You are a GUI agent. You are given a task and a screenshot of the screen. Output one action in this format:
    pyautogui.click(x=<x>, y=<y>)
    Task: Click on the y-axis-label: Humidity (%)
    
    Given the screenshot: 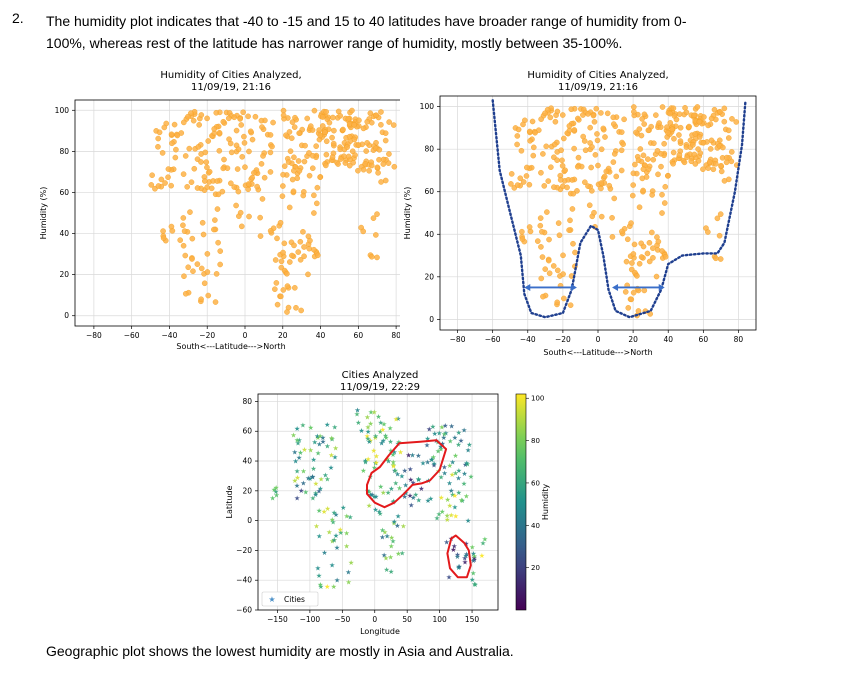 What is the action you would take?
    pyautogui.click(x=407, y=213)
    